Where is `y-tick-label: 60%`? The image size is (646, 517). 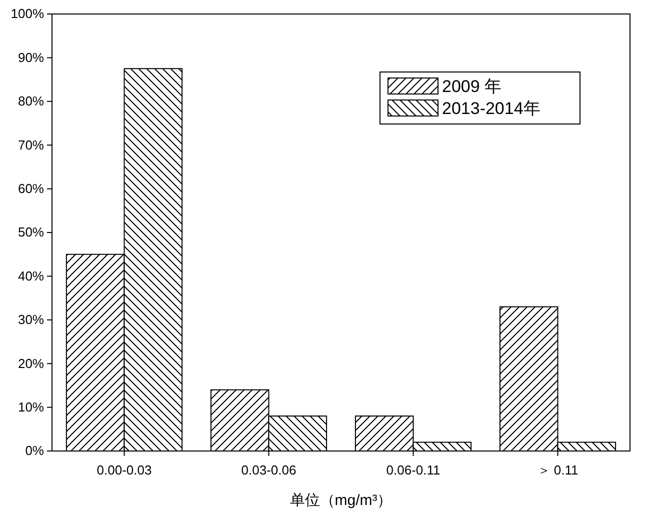
y-tick-label: 60% is located at coordinates (31, 188).